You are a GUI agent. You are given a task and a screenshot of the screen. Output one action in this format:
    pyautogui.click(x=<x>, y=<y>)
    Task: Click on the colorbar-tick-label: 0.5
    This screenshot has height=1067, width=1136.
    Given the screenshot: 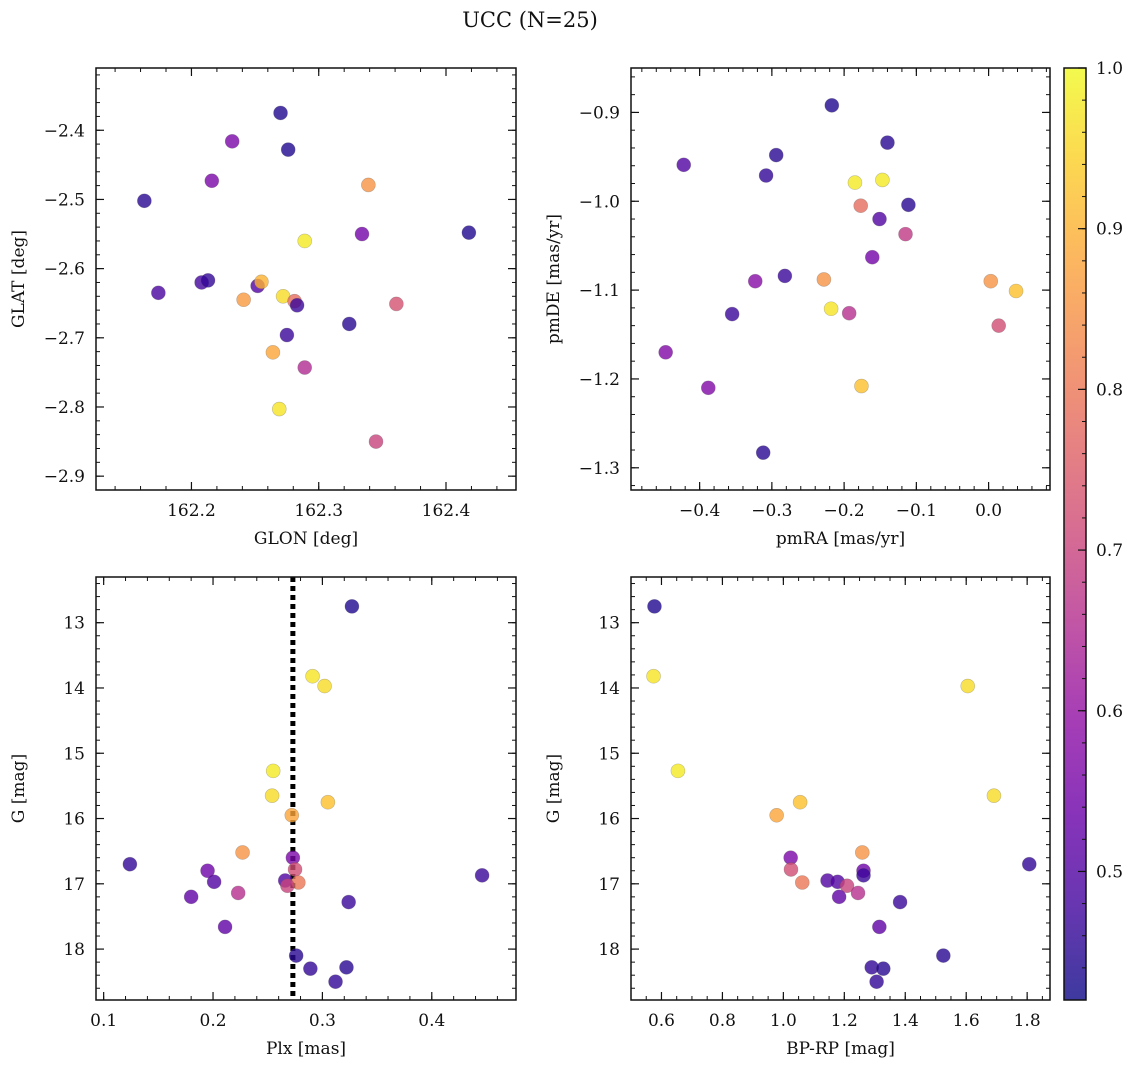 What is the action you would take?
    pyautogui.click(x=1109, y=872)
    